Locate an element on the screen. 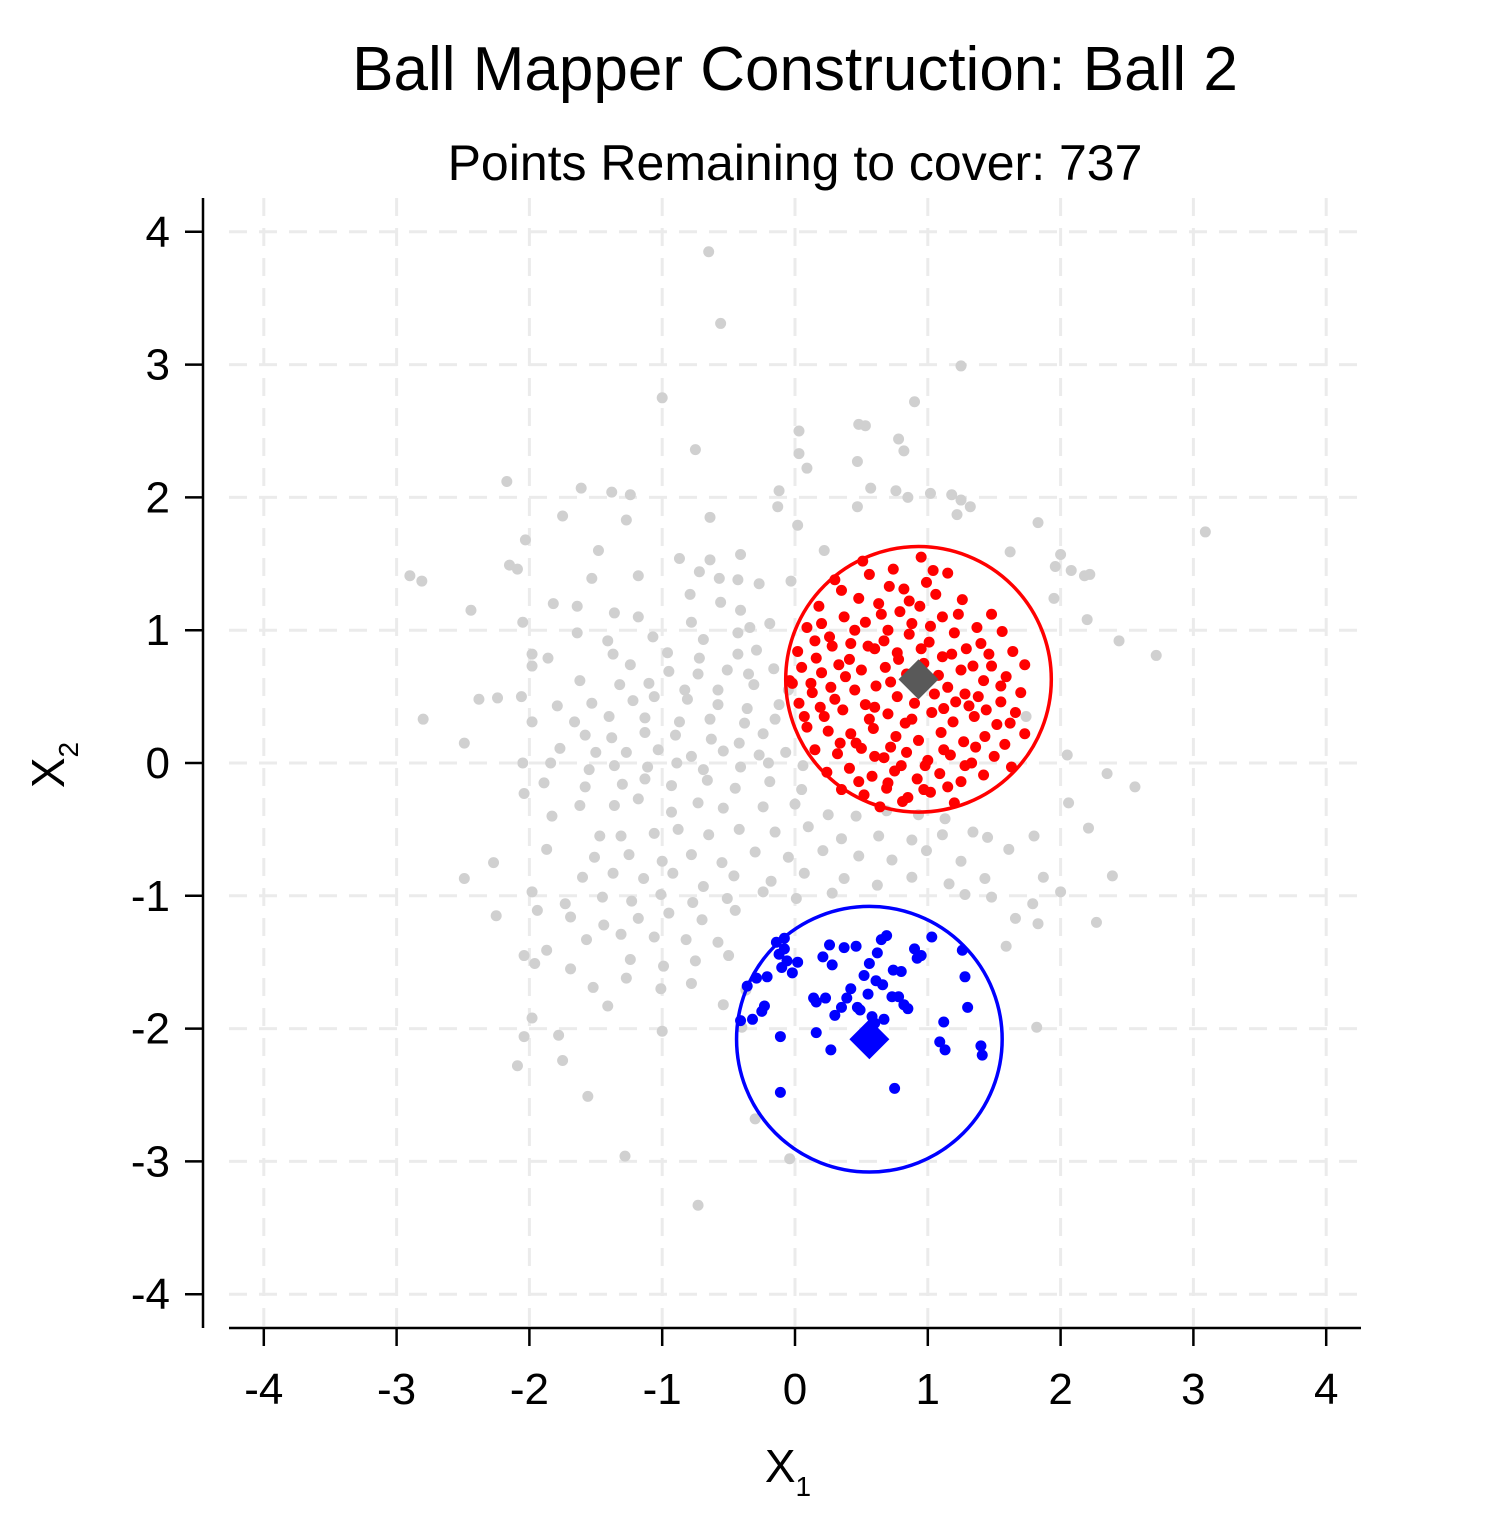 This screenshot has height=1516, width=1501. y-tick-label: -4 is located at coordinates (150, 1294).